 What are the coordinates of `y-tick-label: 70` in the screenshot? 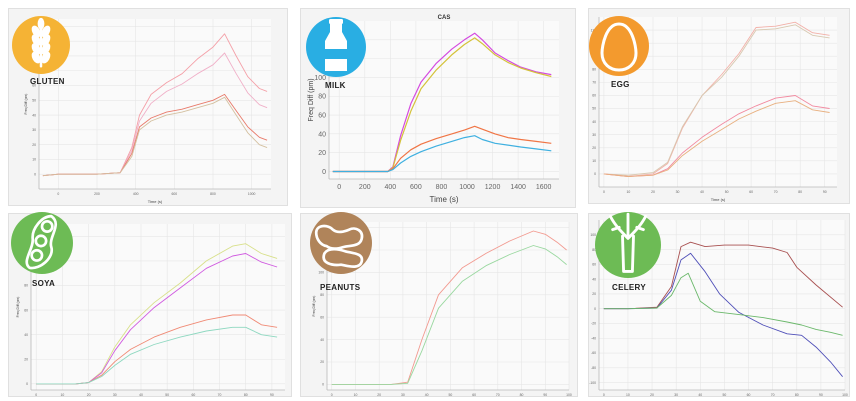 It's located at (594, 83).